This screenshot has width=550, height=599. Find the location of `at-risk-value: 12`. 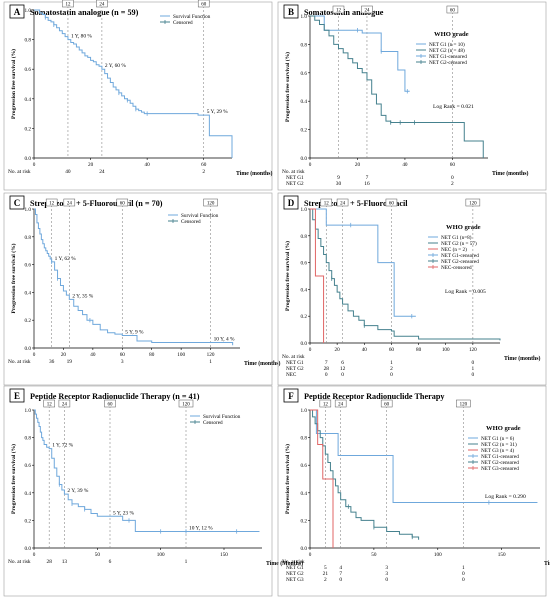

at-risk-value: 12 is located at coordinates (343, 369).